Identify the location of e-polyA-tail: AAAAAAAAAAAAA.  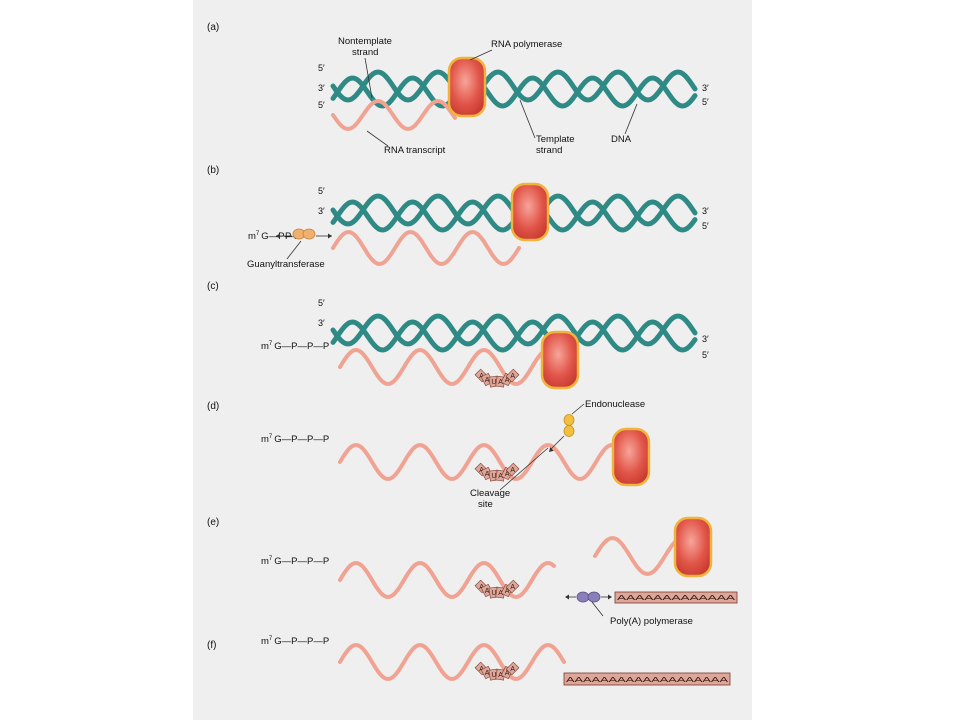
(676, 597).